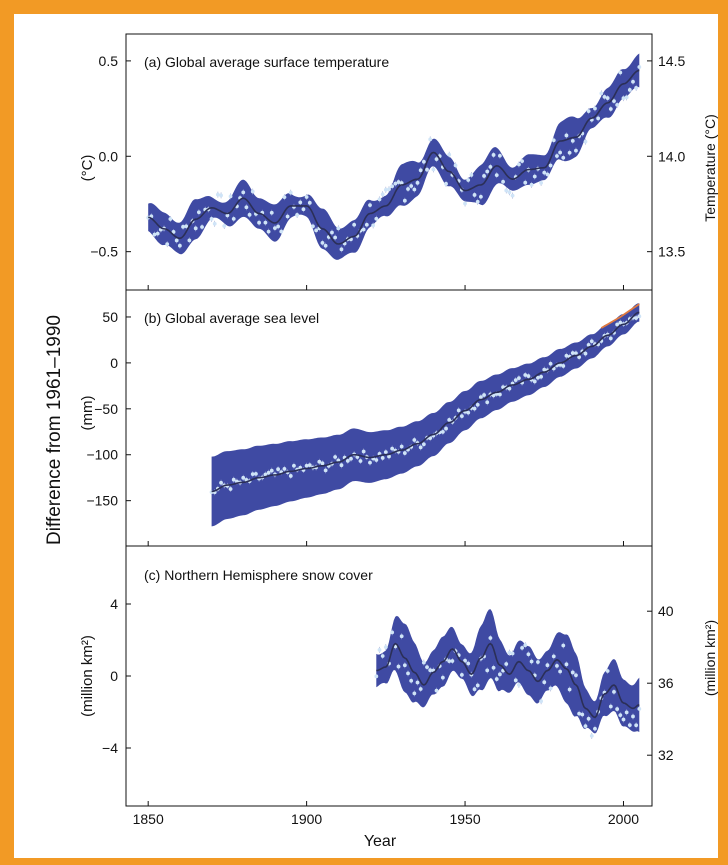 This screenshot has height=865, width=728. What do you see at coordinates (231, 318) in the screenshot?
I see `panel-b-title: (b) Global average sea level` at bounding box center [231, 318].